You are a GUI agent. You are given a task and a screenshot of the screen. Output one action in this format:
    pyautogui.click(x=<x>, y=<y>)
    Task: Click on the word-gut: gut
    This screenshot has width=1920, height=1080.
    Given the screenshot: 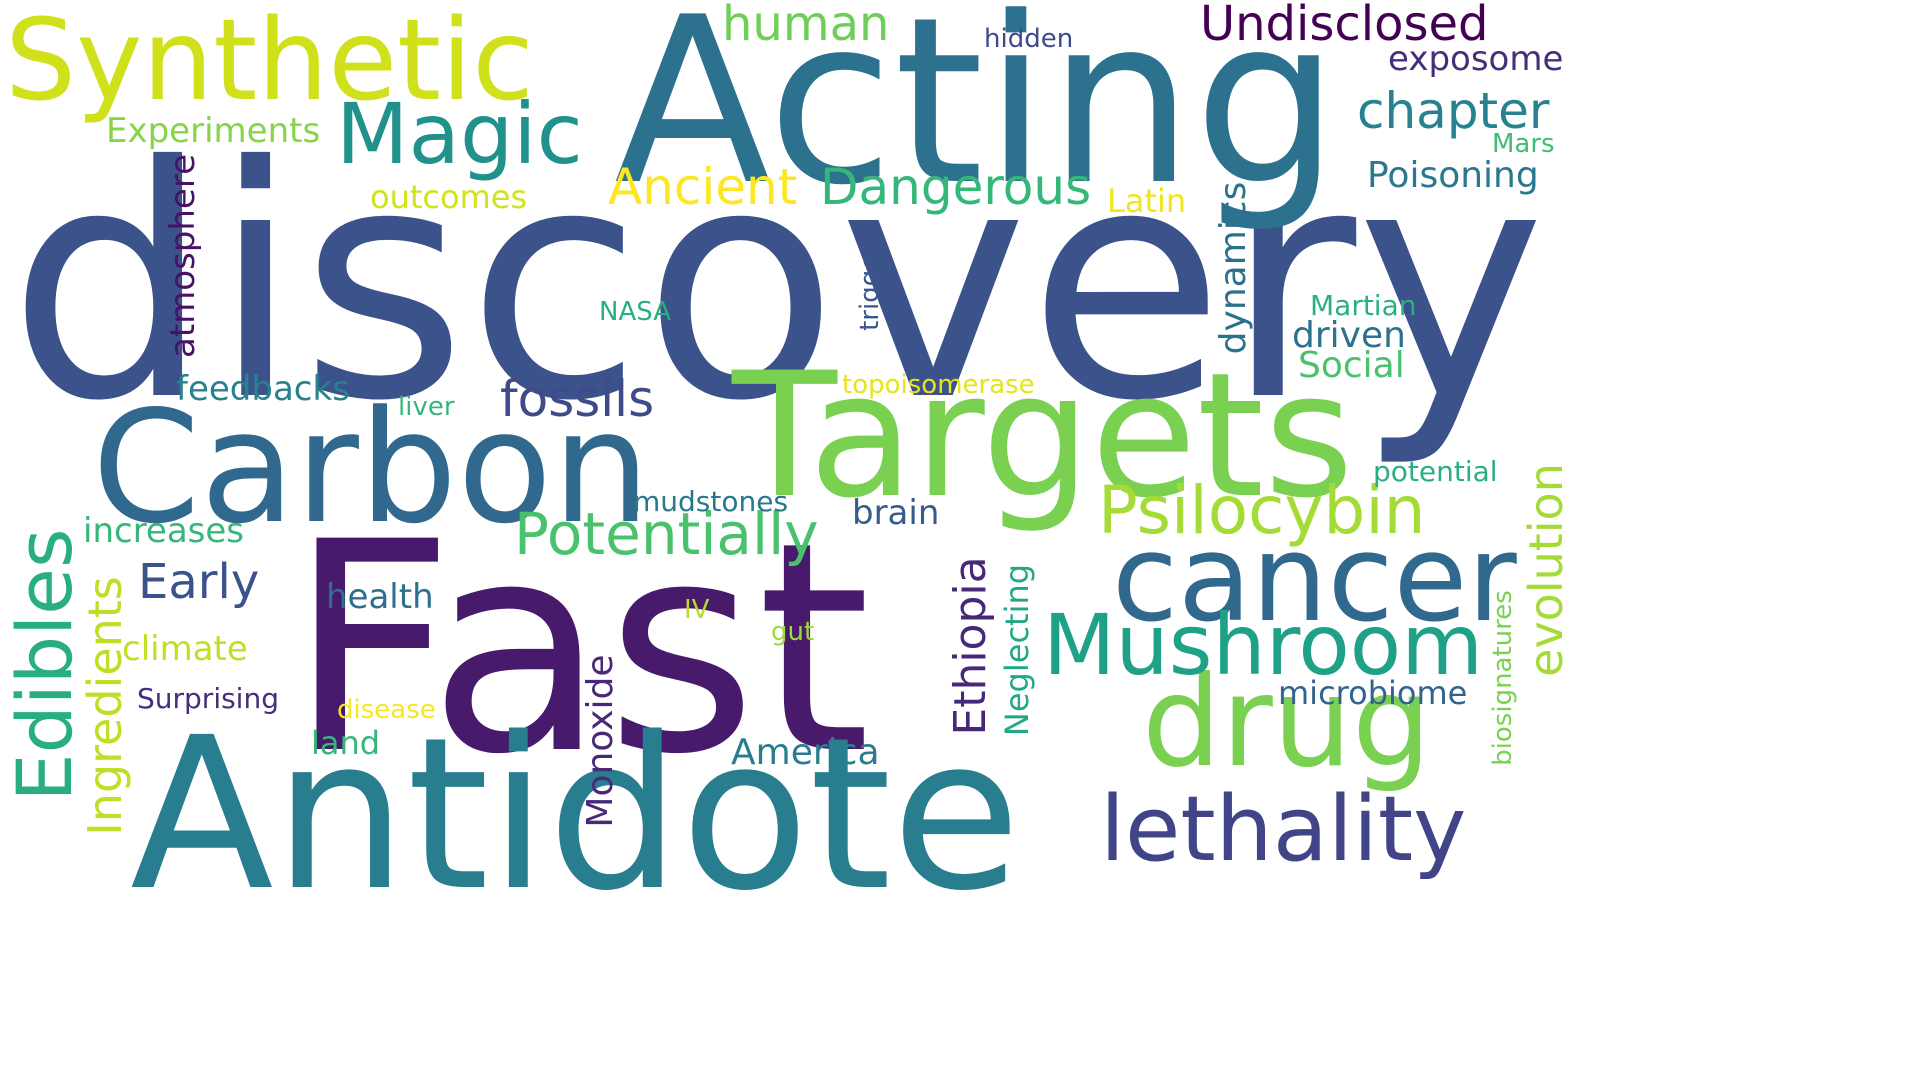 What is the action you would take?
    pyautogui.click(x=793, y=632)
    